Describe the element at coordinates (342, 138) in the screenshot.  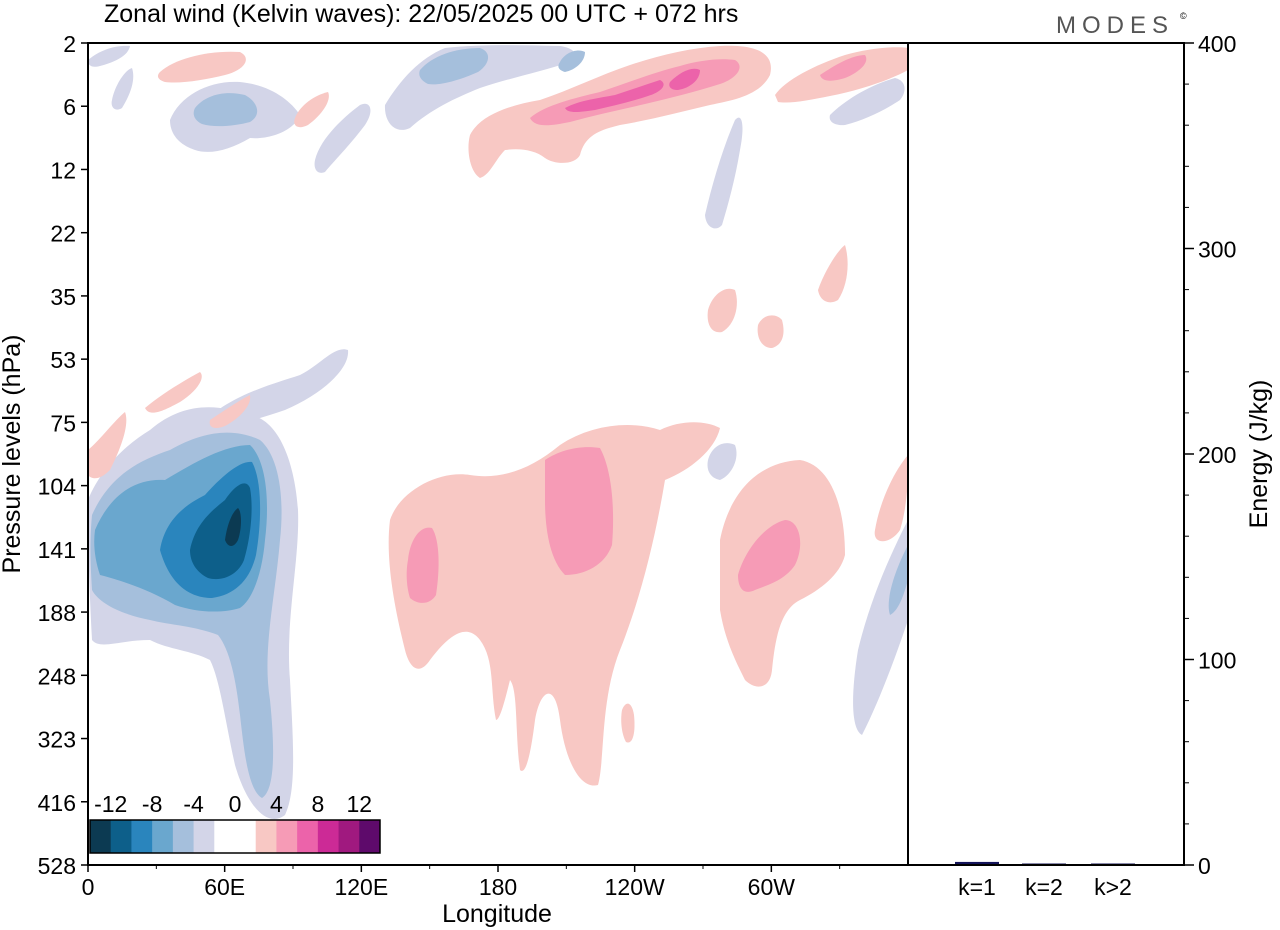
I see `neg-contour-center-streak` at that location.